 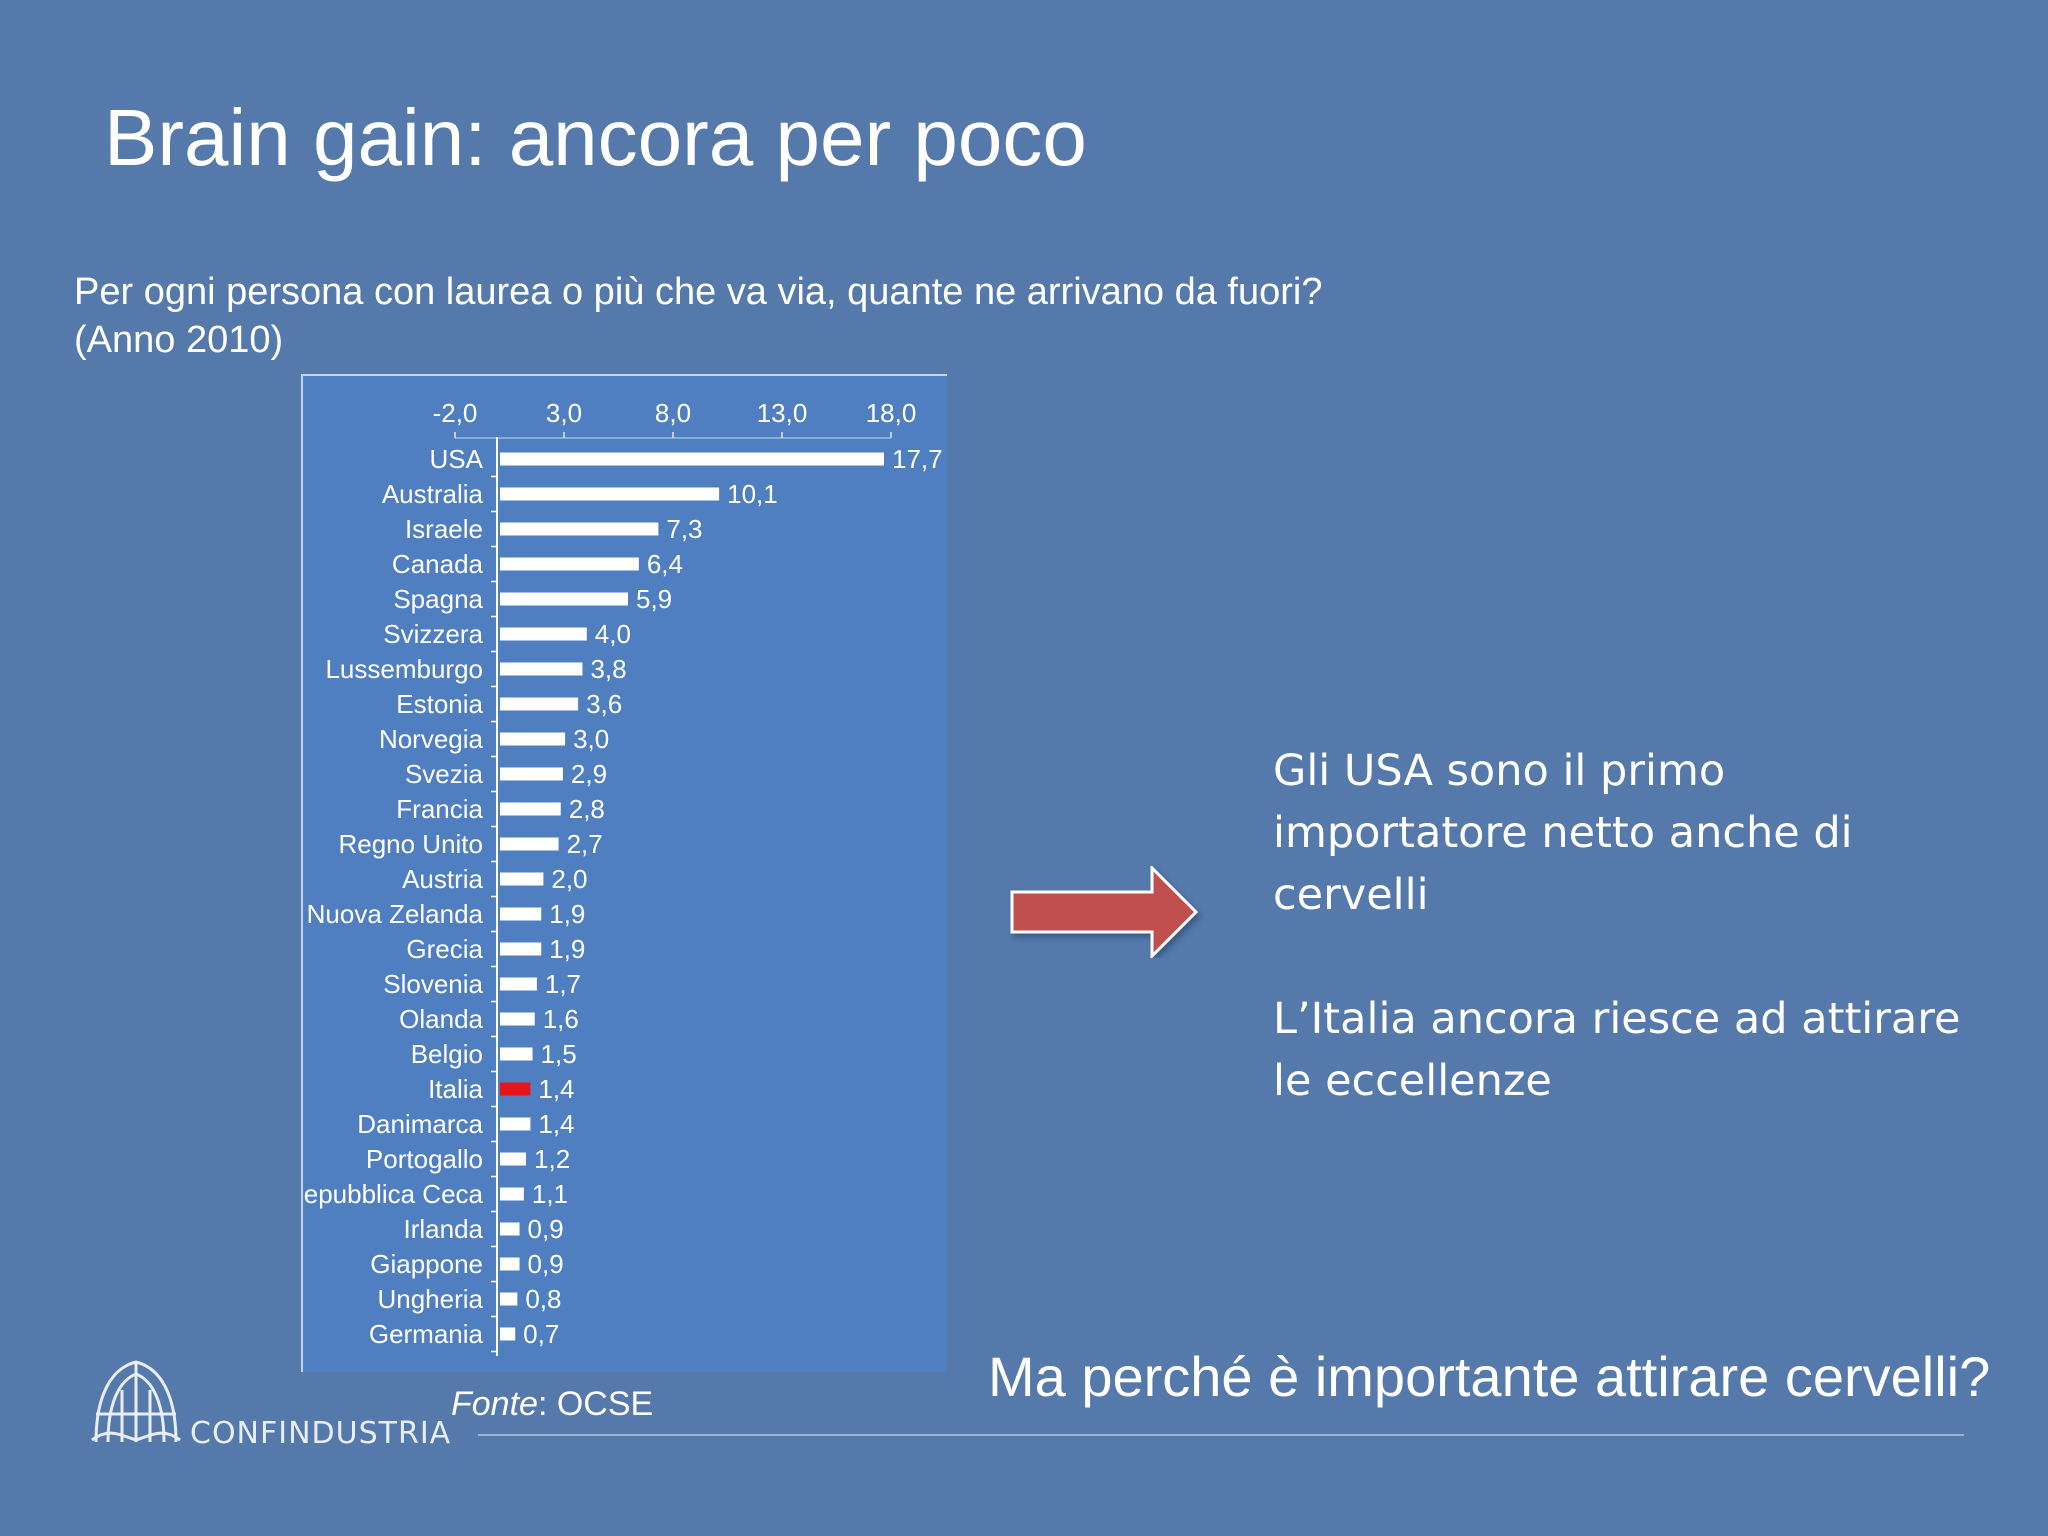 I want to click on category-label: Spagna, so click(x=438, y=599).